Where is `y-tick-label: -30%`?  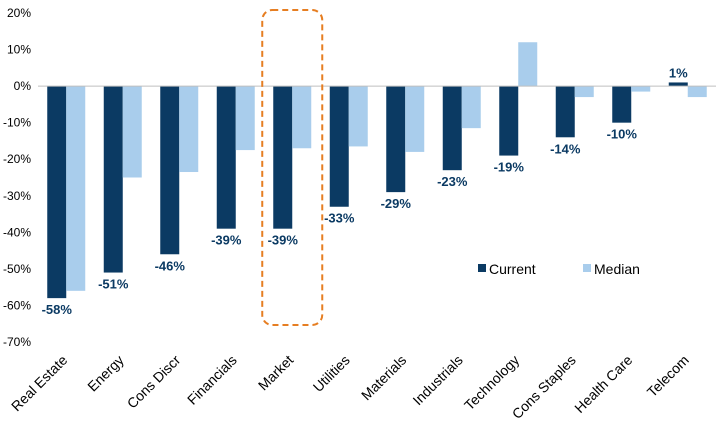
y-tick-label: -30% is located at coordinates (17, 196).